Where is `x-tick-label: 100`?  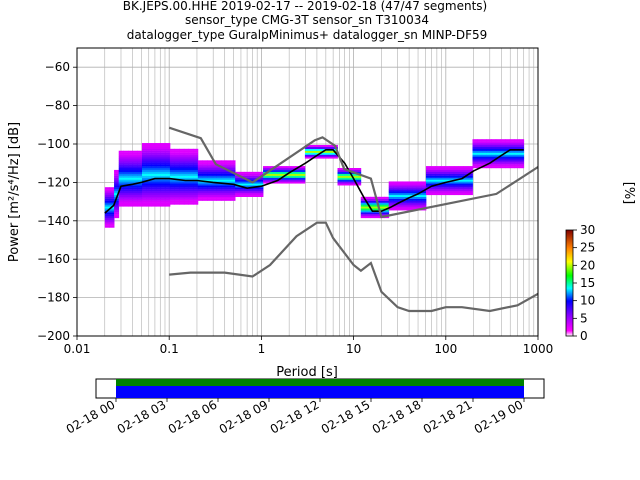
x-tick-label: 100 is located at coordinates (445, 349).